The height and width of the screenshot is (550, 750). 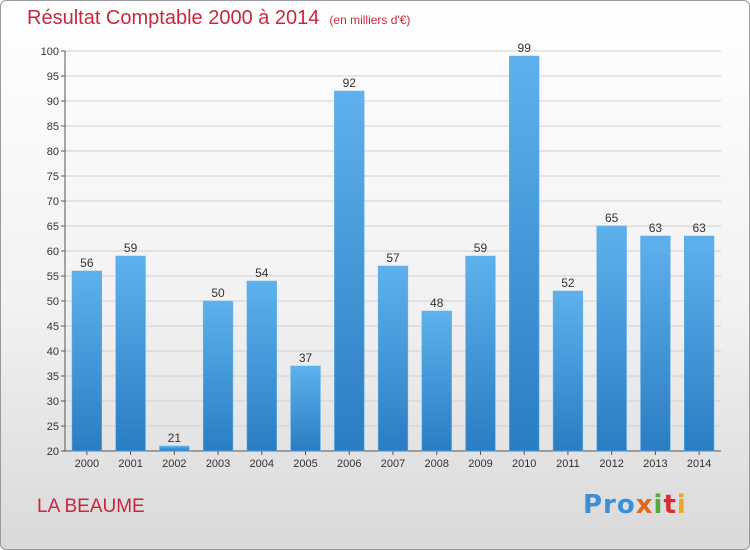 What do you see at coordinates (53, 277) in the screenshot?
I see `y-tick-label: 55` at bounding box center [53, 277].